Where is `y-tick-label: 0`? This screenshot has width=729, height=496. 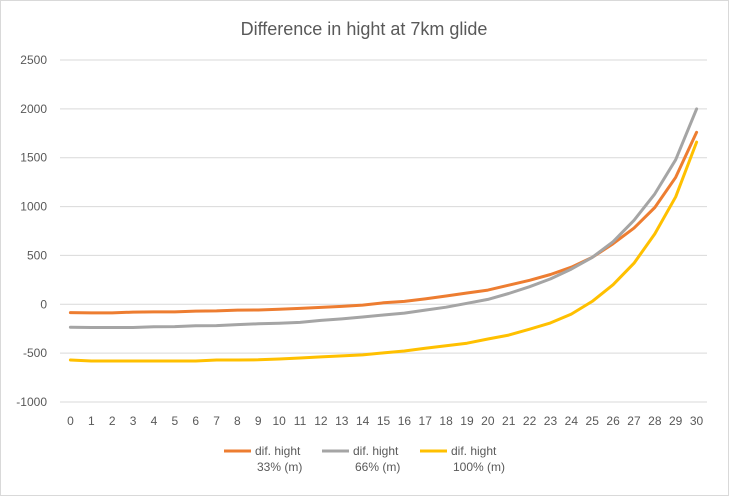
y-tick-label: 0 is located at coordinates (43, 304).